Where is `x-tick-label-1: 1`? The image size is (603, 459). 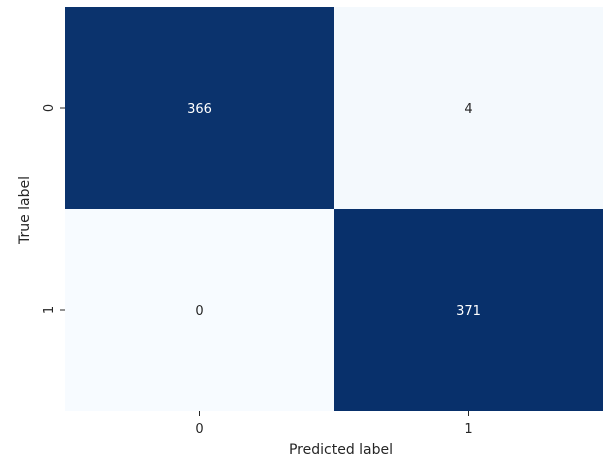 x-tick-label-1: 1 is located at coordinates (468, 429).